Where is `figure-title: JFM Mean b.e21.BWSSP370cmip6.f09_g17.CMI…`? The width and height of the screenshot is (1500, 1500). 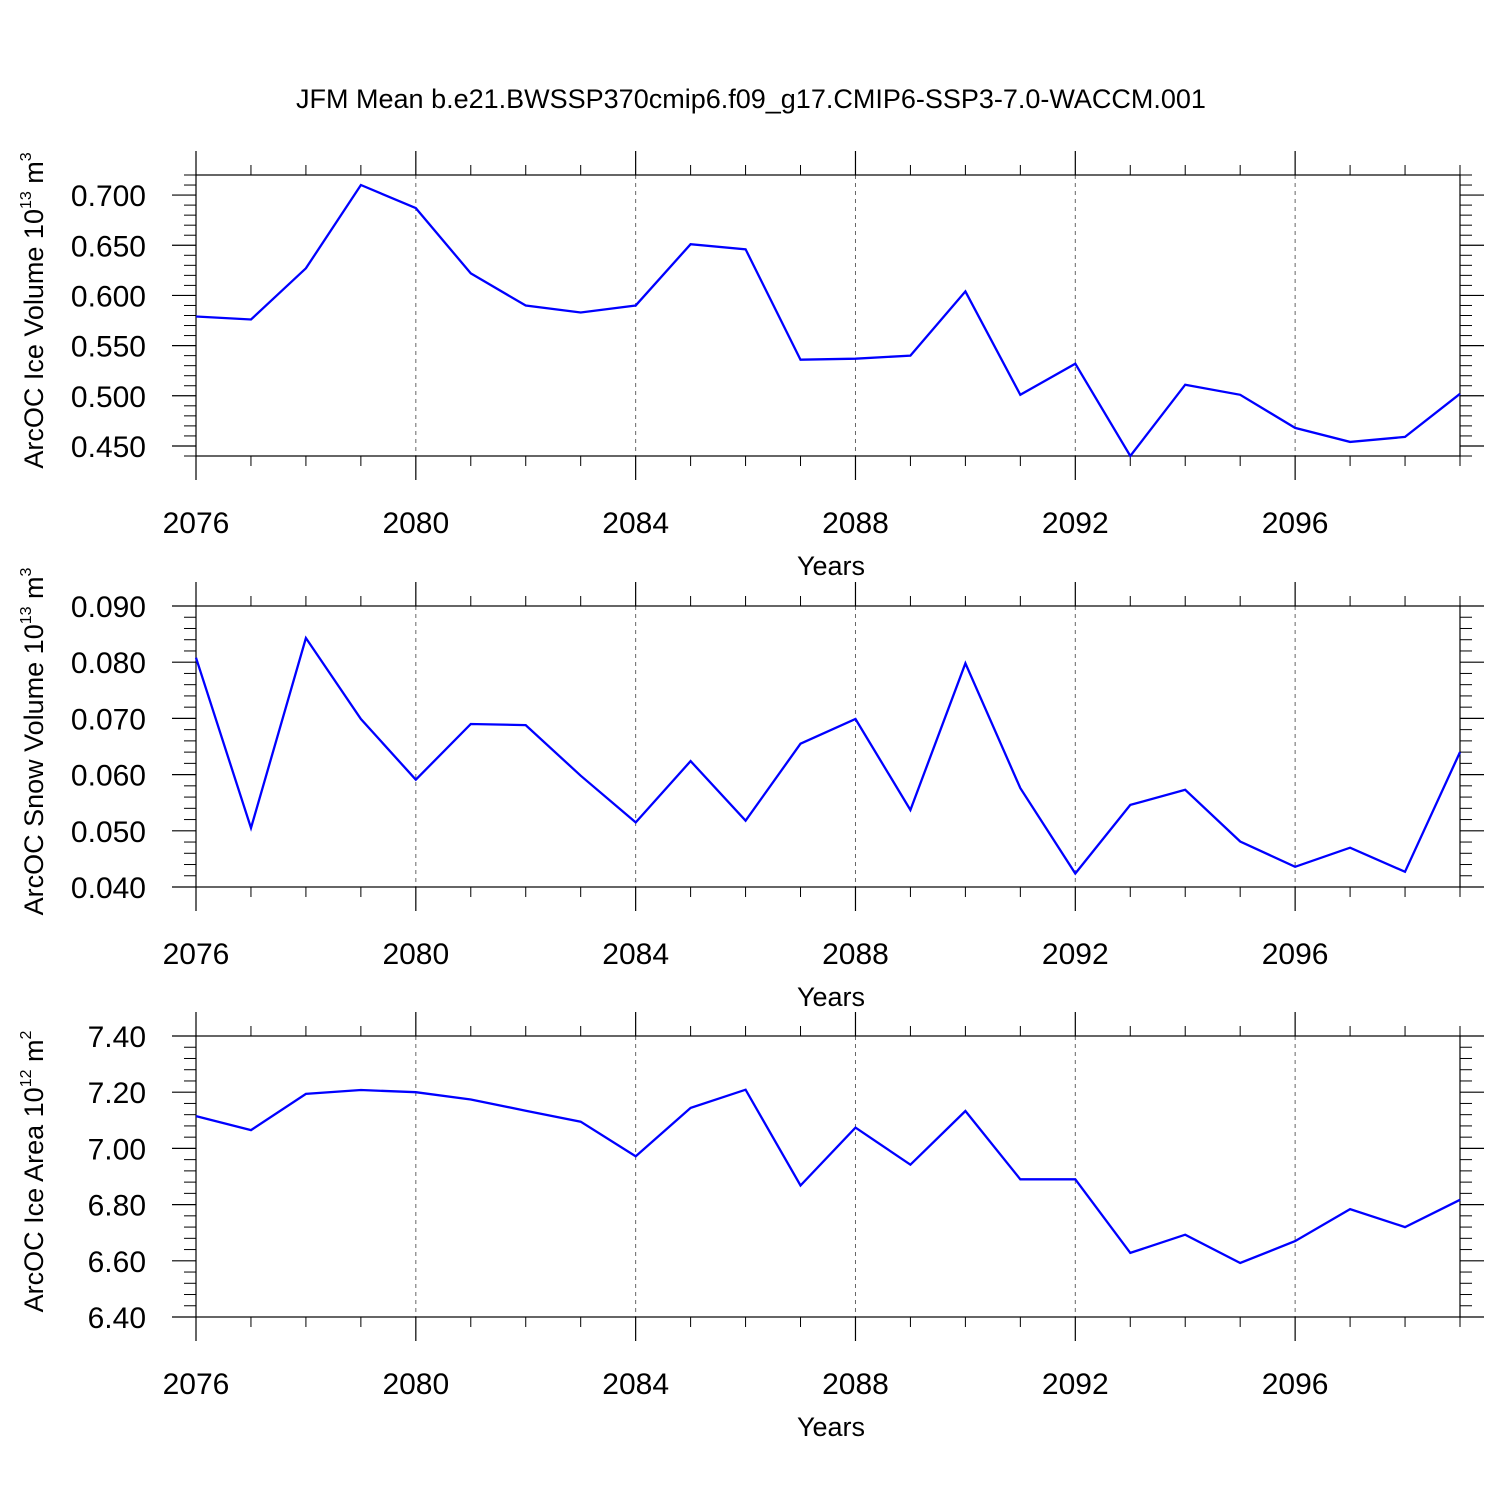
figure-title: JFM Mean b.e21.BWSSP370cmip6.f09_g17.CMI… is located at coordinates (751, 99).